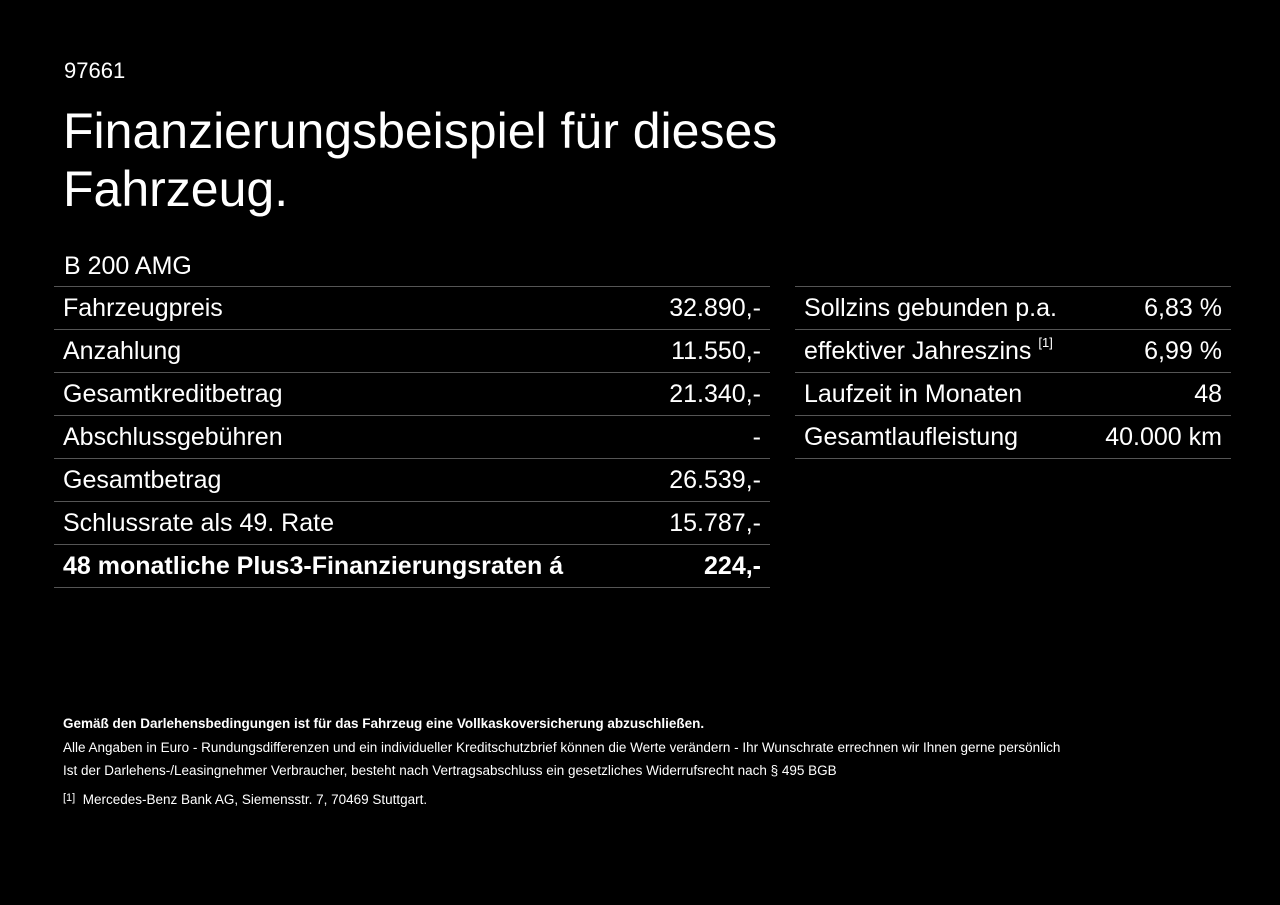 The image size is (1280, 905). I want to click on label: Gesamtkreditbetrag, so click(349, 394).